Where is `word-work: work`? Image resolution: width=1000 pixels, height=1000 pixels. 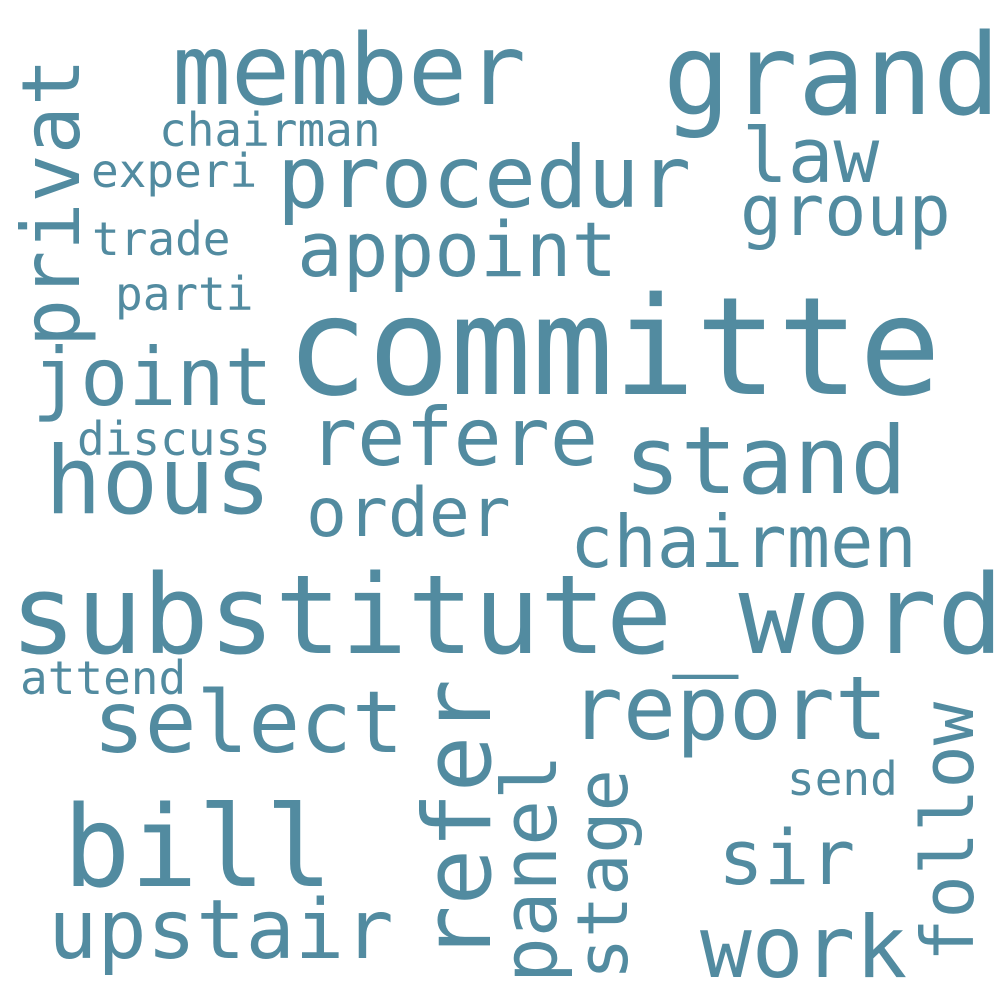 word-work: work is located at coordinates (804, 948).